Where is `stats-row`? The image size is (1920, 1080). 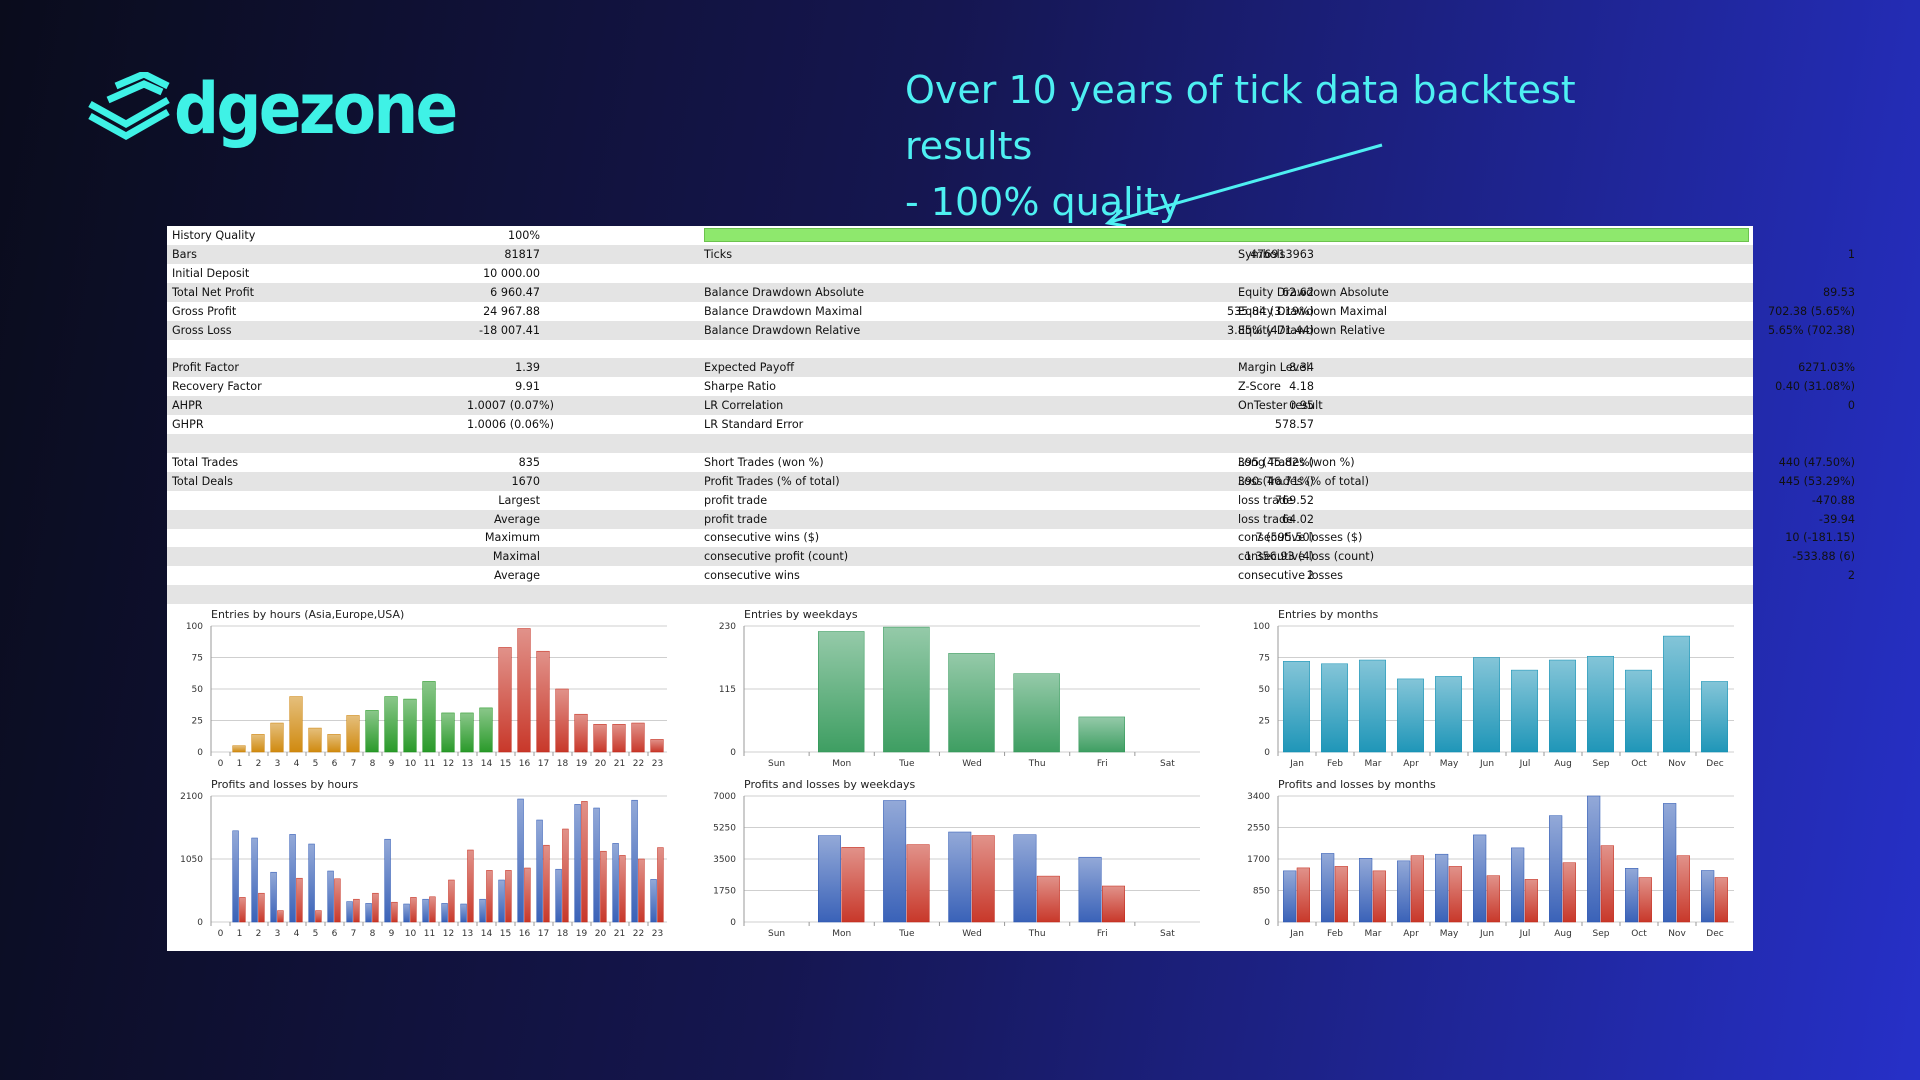
stats-row is located at coordinates (960, 443).